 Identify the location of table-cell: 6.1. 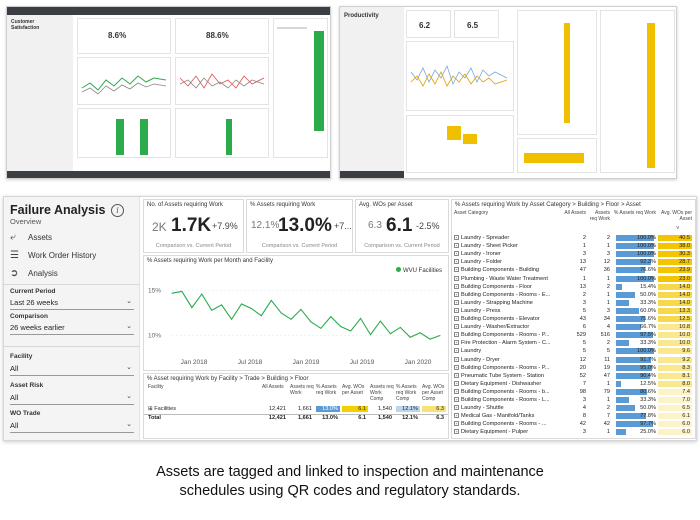
(355, 409).